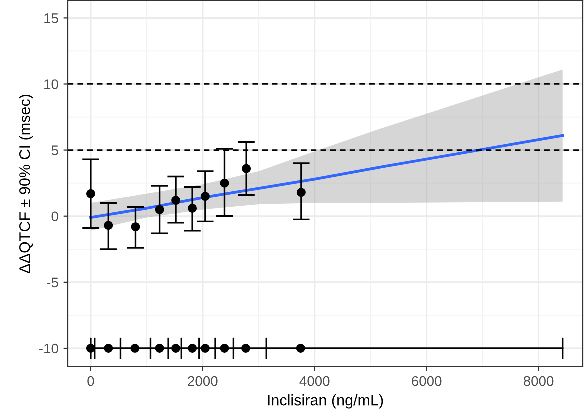  Describe the element at coordinates (55, 151) in the screenshot. I see `y-tick-label: 5` at that location.